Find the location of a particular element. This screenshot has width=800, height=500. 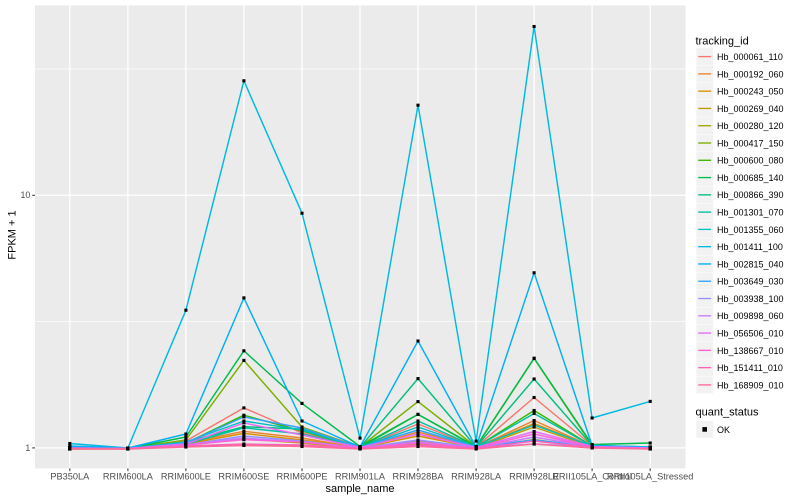

svg-text: Hb_000061_110 is located at coordinates (750, 57).